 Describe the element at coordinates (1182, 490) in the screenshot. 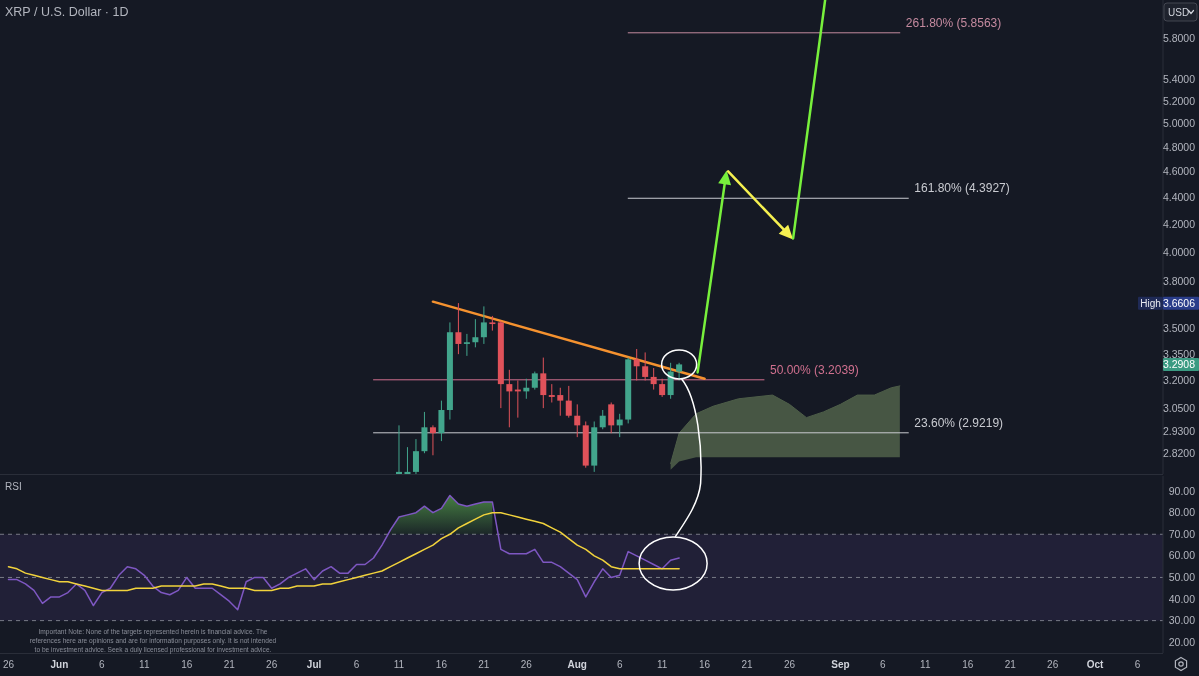

I see `y-tick-label: 90.00` at that location.